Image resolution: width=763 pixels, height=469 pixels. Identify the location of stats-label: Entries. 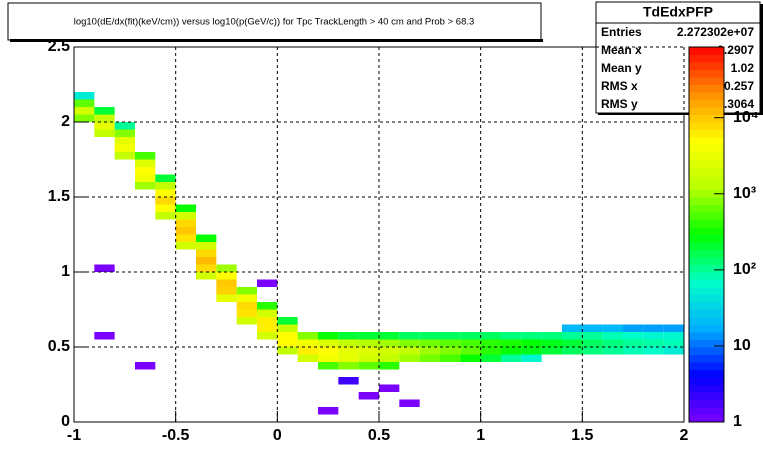
(621, 32).